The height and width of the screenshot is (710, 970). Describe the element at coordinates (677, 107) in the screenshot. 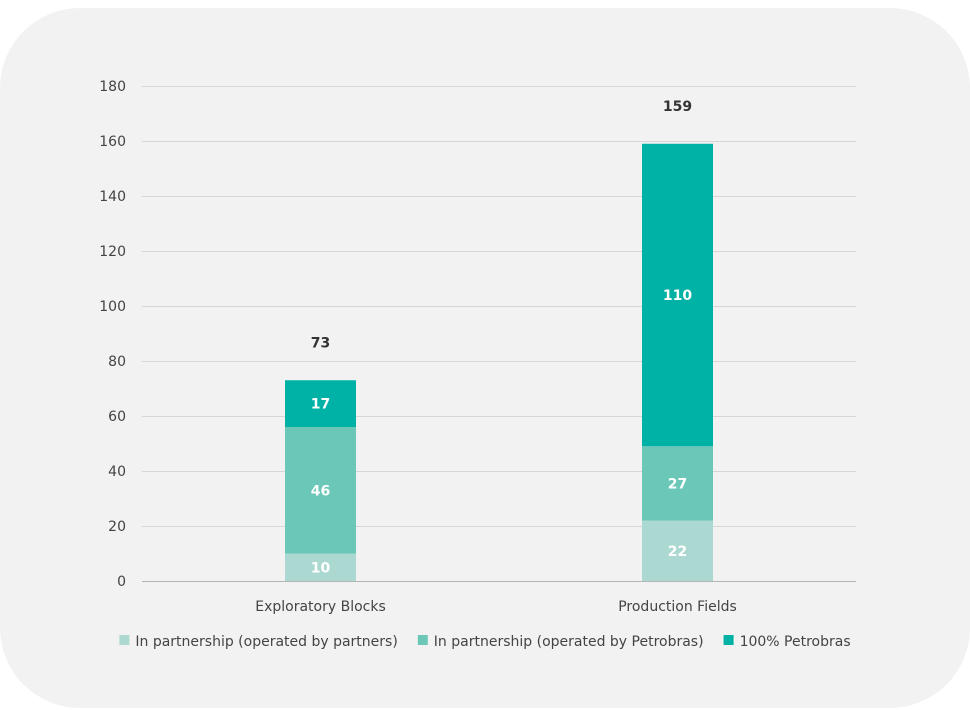

I see `bar-total-label: 159` at that location.